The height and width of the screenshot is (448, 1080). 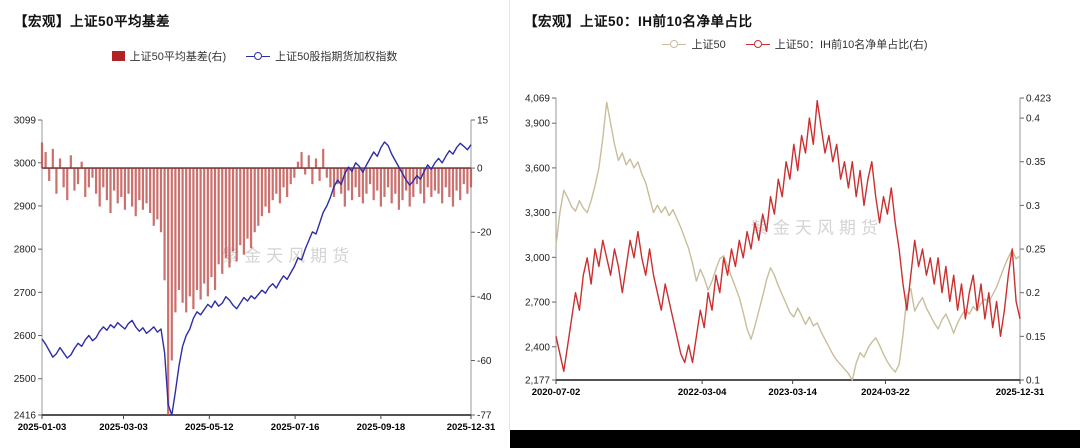 What do you see at coordinates (1033, 293) in the screenshot?
I see `y-axis-right-tick-label: 0.2` at bounding box center [1033, 293].